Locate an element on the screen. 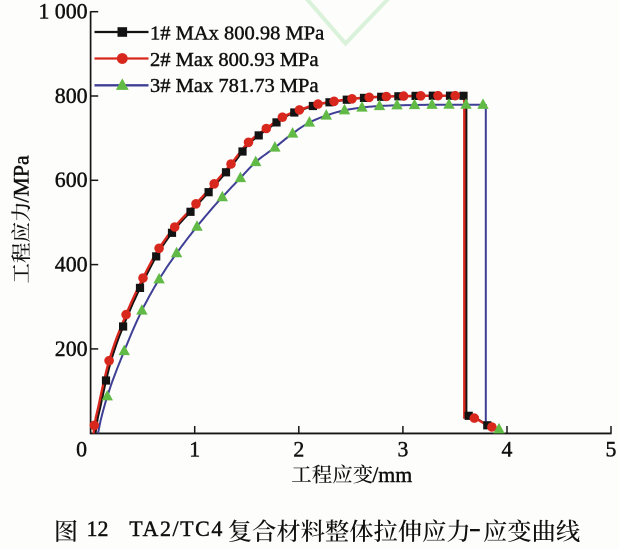  svg-text: 0 is located at coordinates (81, 449).